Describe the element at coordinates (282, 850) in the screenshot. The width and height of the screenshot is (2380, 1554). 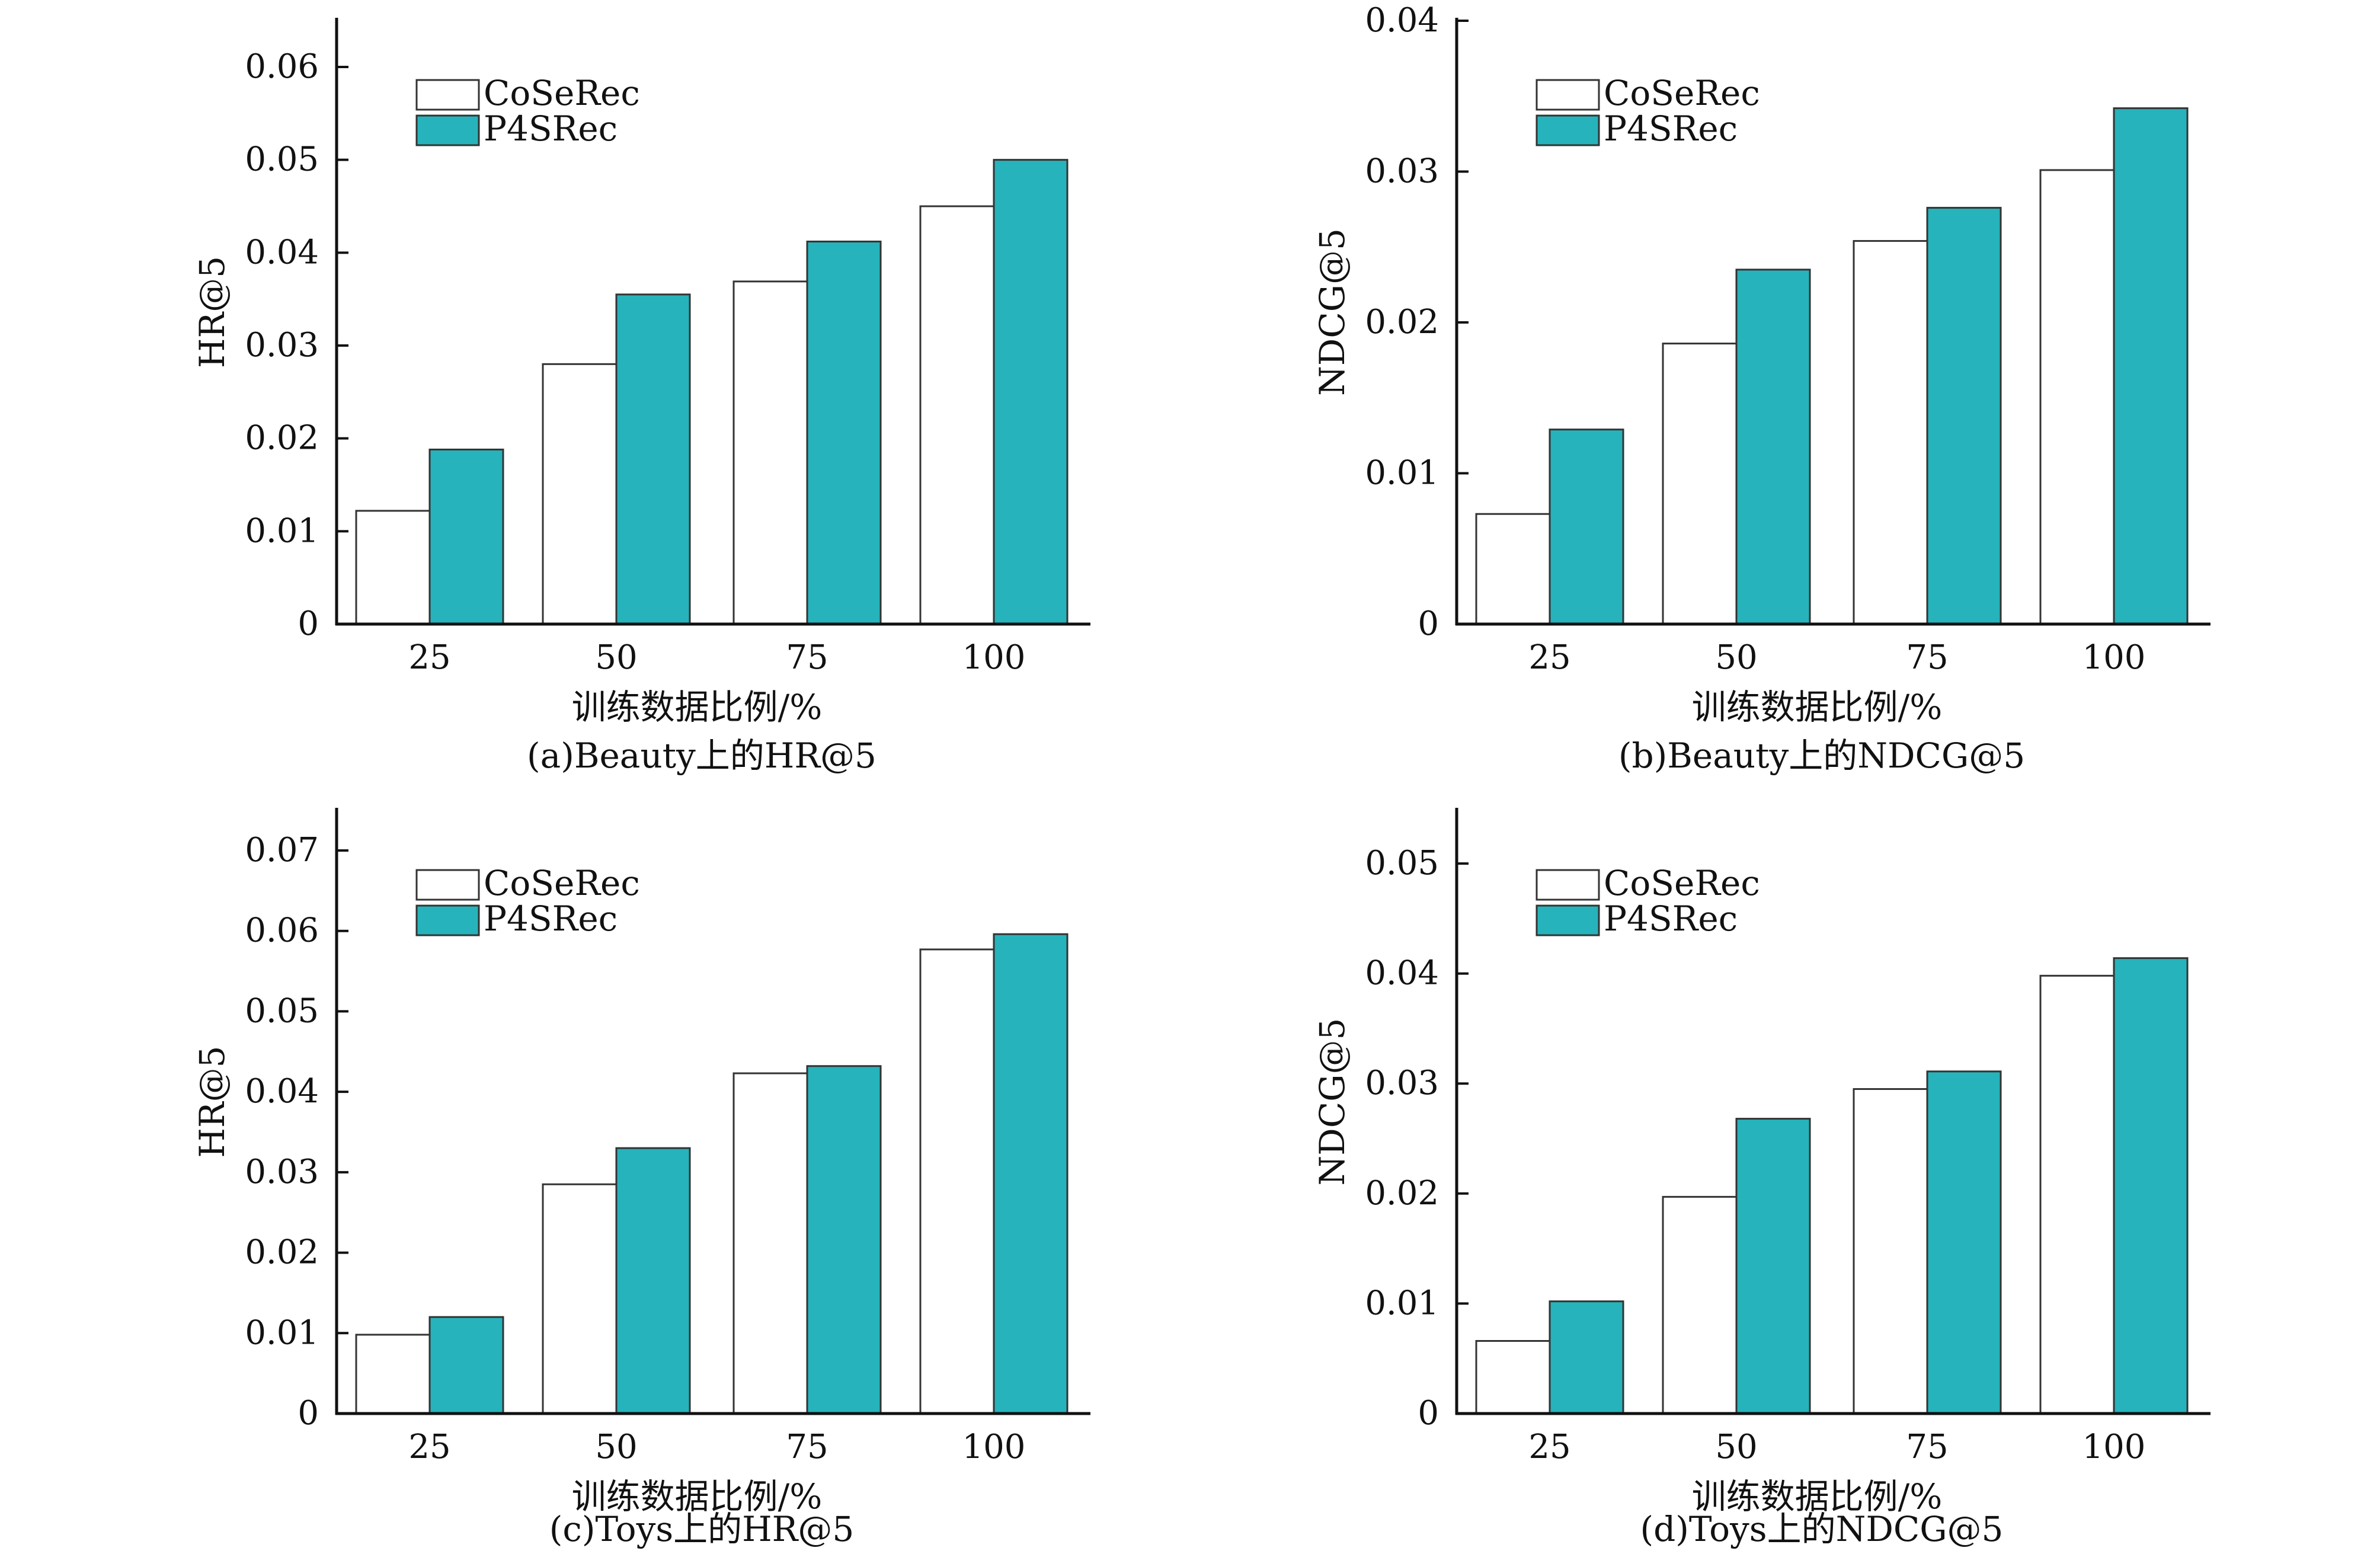
I see `y-tick-label: 0.07` at that location.